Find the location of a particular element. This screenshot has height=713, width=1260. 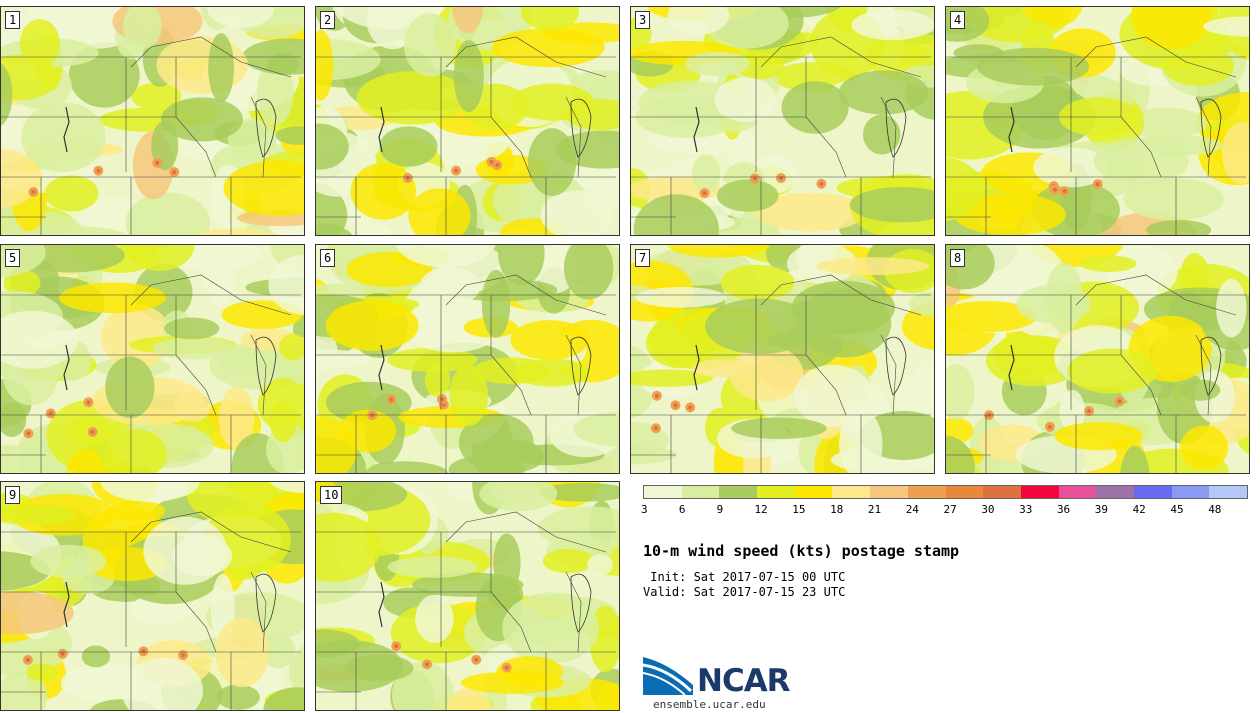

colorbar-tick-label: 33 is located at coordinates (1026, 509).